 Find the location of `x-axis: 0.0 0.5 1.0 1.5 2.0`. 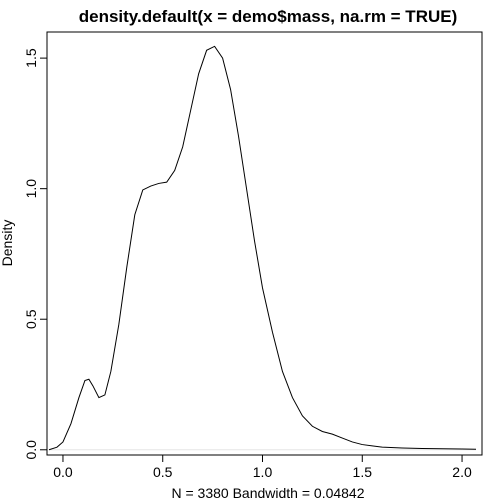

x-axis: 0.0 0.5 1.0 1.5 2.0 is located at coordinates (262, 467).